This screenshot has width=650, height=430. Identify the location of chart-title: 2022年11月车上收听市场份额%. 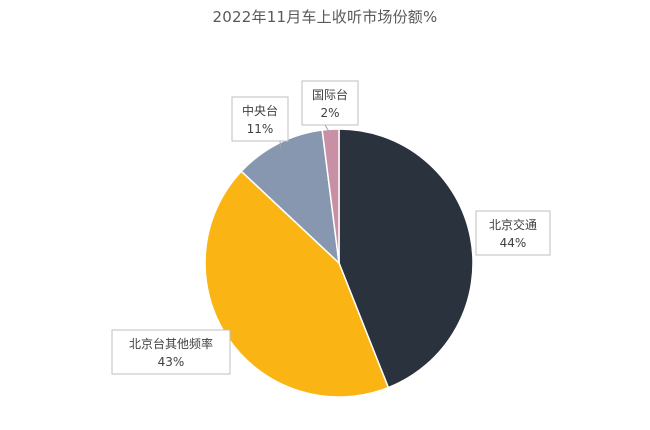
(325, 17).